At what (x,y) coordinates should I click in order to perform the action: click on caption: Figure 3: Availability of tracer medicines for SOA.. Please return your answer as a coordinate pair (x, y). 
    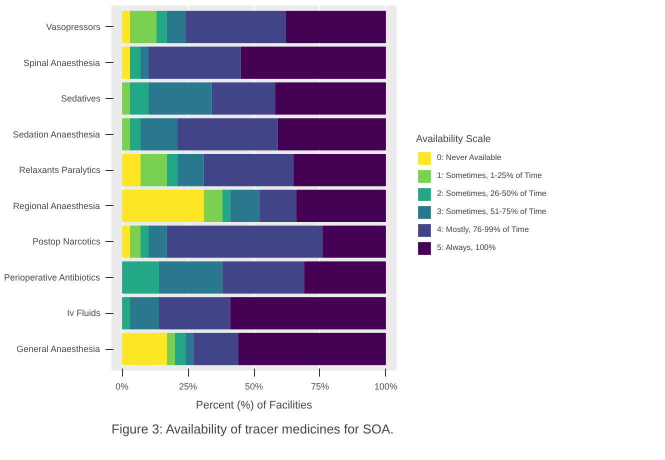
    Looking at the image, I should click on (253, 429).